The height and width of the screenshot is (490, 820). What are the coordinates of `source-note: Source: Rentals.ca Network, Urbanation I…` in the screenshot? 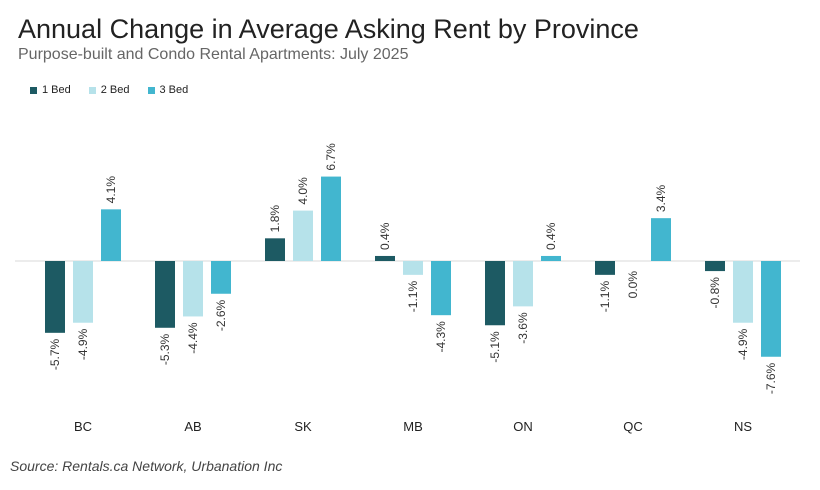 It's located at (146, 466).